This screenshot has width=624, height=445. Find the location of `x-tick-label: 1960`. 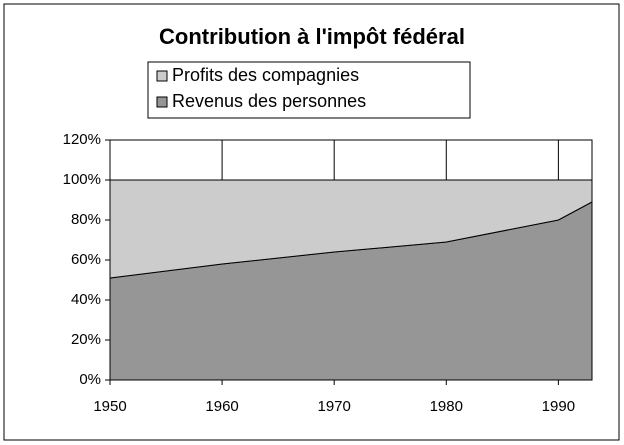

x-tick-label: 1960 is located at coordinates (221, 406).